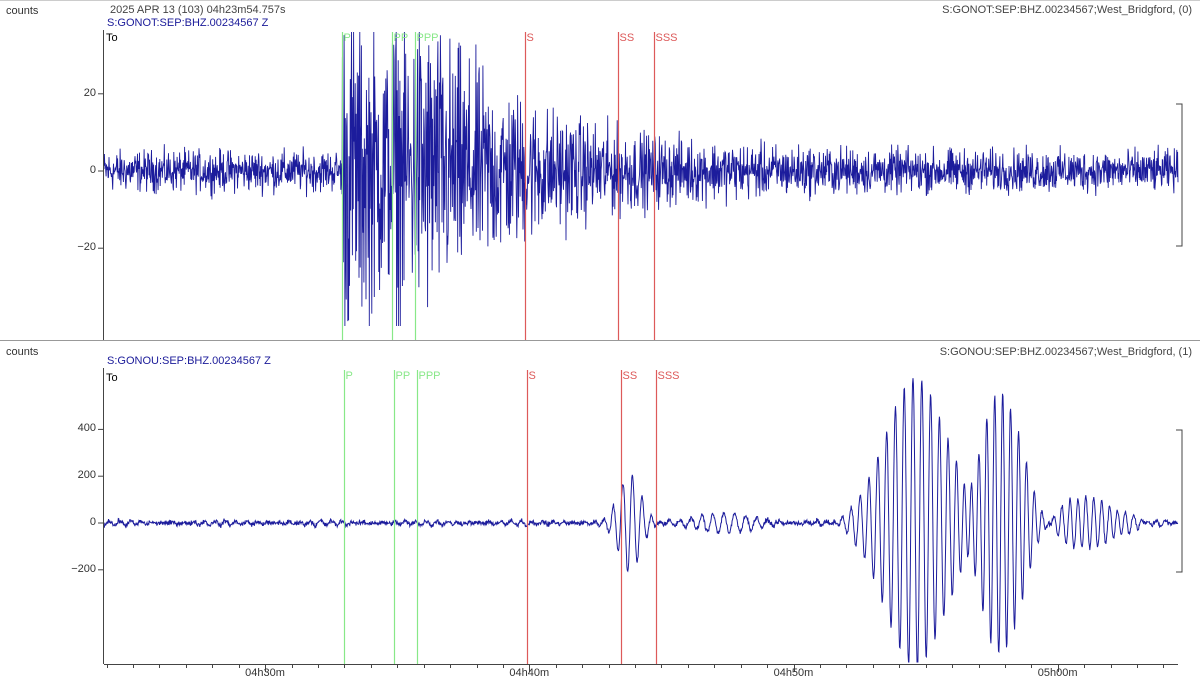 The width and height of the screenshot is (1200, 682). Describe the element at coordinates (347, 38) in the screenshot. I see `trace0-phase-P-label: P` at that location.